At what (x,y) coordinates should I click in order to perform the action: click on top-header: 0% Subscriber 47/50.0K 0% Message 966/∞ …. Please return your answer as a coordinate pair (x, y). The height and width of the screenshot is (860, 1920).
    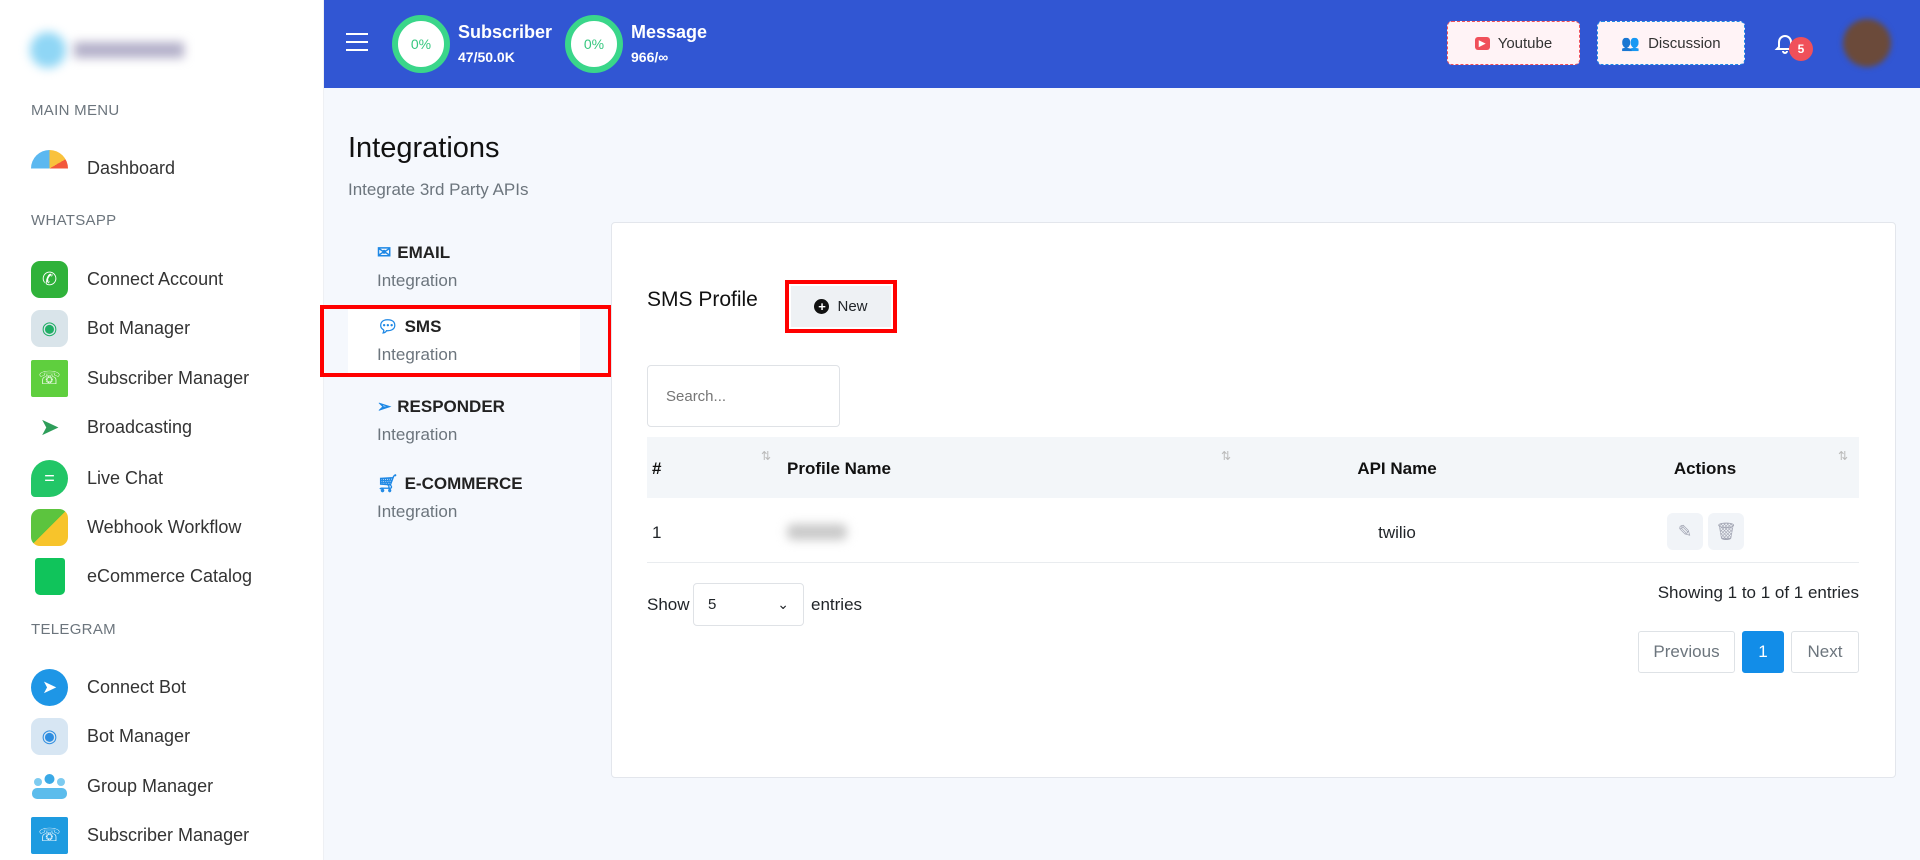
    Looking at the image, I should click on (1122, 44).